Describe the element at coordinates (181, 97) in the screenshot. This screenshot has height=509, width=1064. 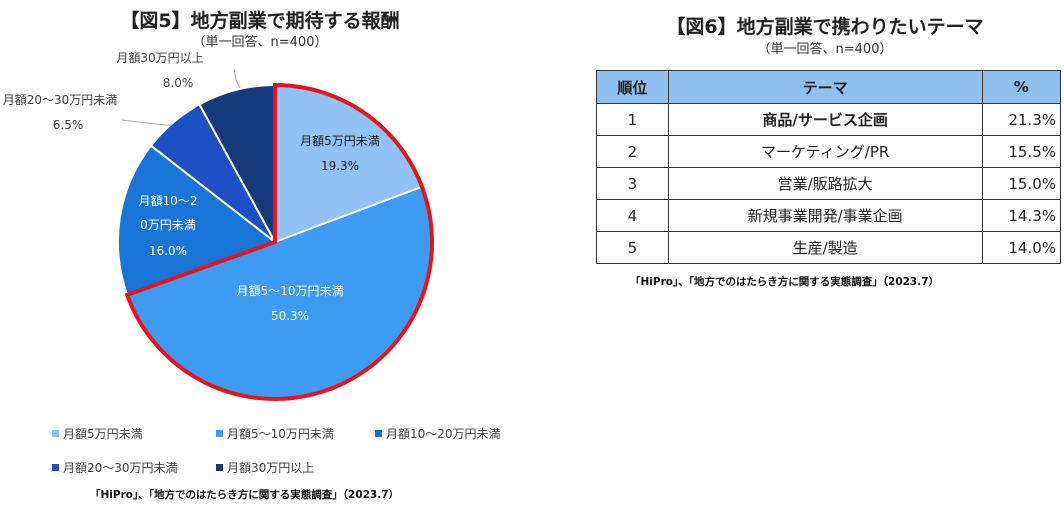
I see `leader-lines` at that location.